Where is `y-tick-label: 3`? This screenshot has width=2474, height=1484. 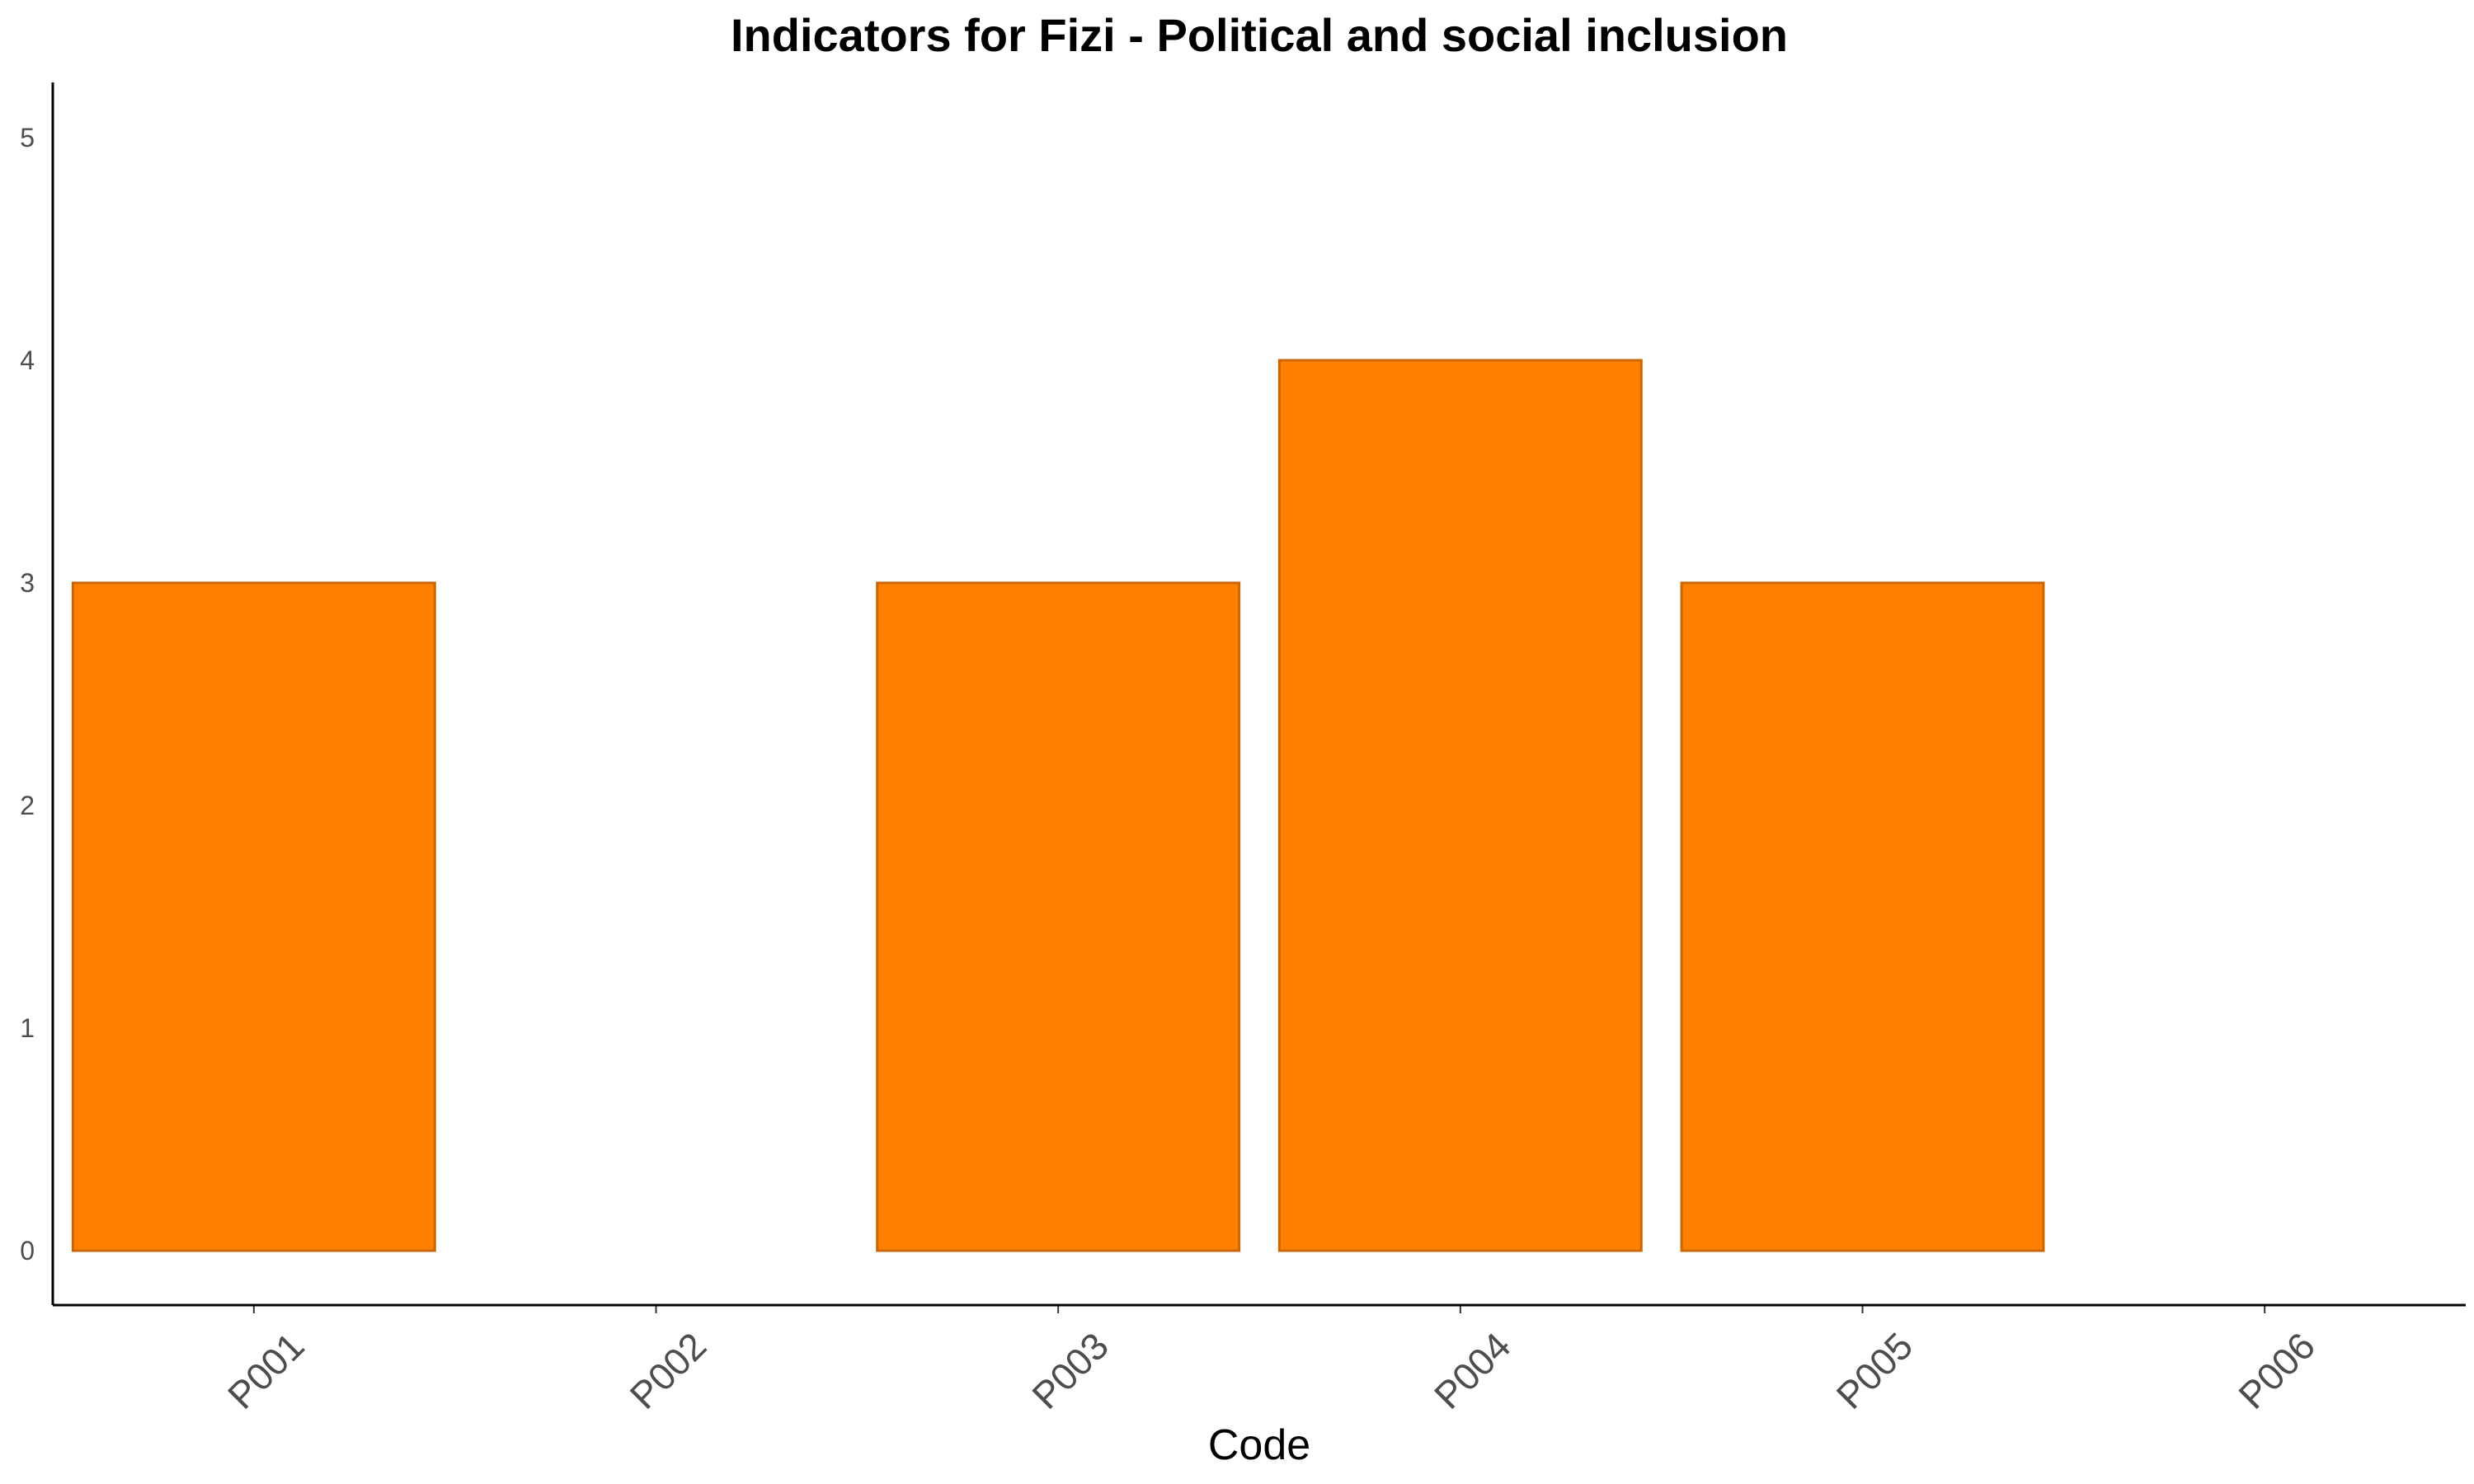
y-tick-label: 3 is located at coordinates (27, 583).